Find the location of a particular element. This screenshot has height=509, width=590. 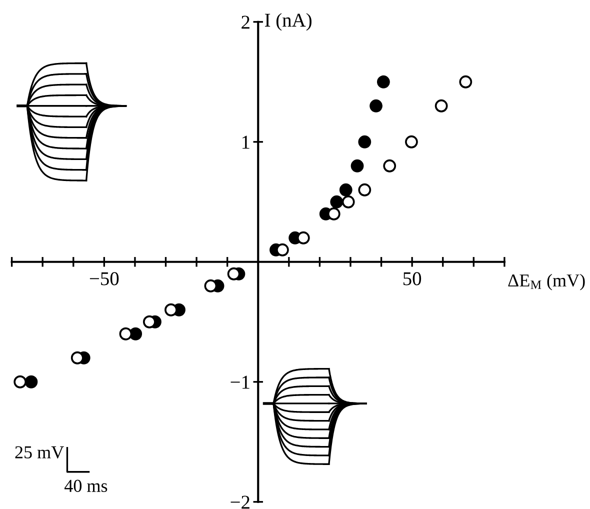

annotation: 40 ms is located at coordinates (86, 486).